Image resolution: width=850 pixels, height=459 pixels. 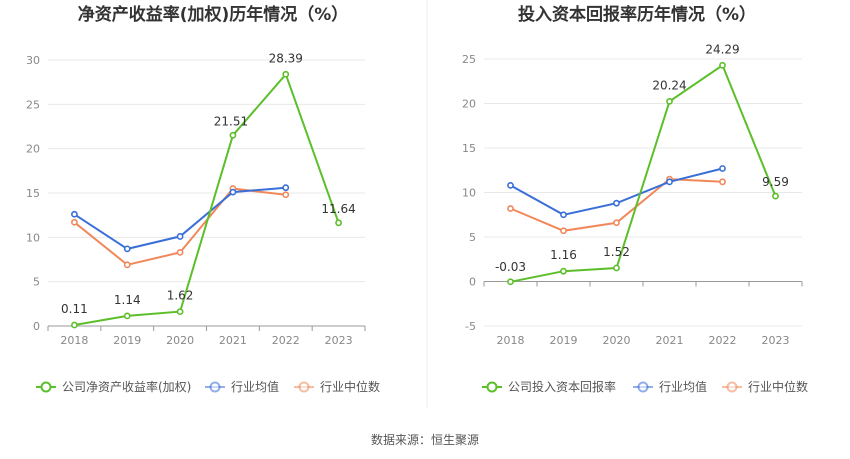 What do you see at coordinates (722, 49) in the screenshot?
I see `roic-data-label: 24.29` at bounding box center [722, 49].